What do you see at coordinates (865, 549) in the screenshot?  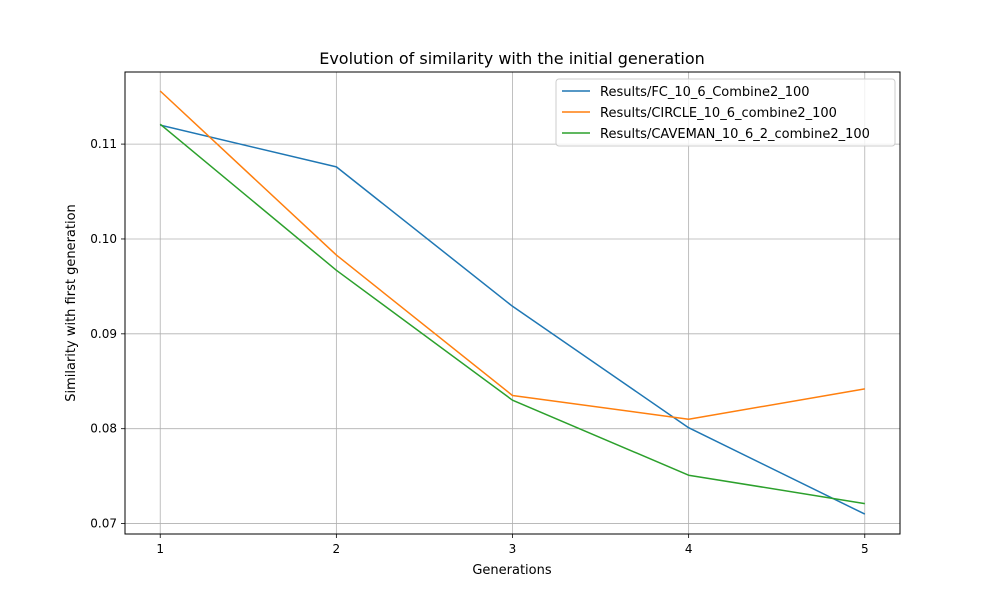 I see `x-tick-label: 5` at bounding box center [865, 549].